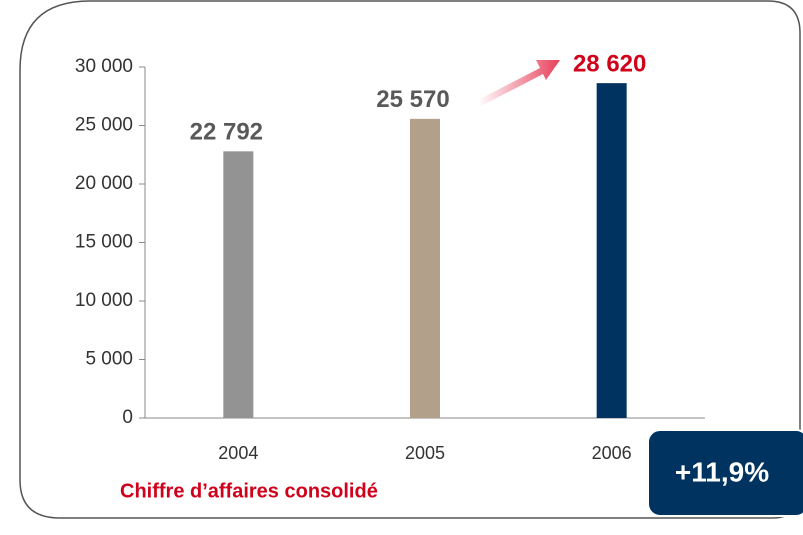  Describe the element at coordinates (104, 183) in the screenshot. I see `y-tick-label: 20 000` at that location.